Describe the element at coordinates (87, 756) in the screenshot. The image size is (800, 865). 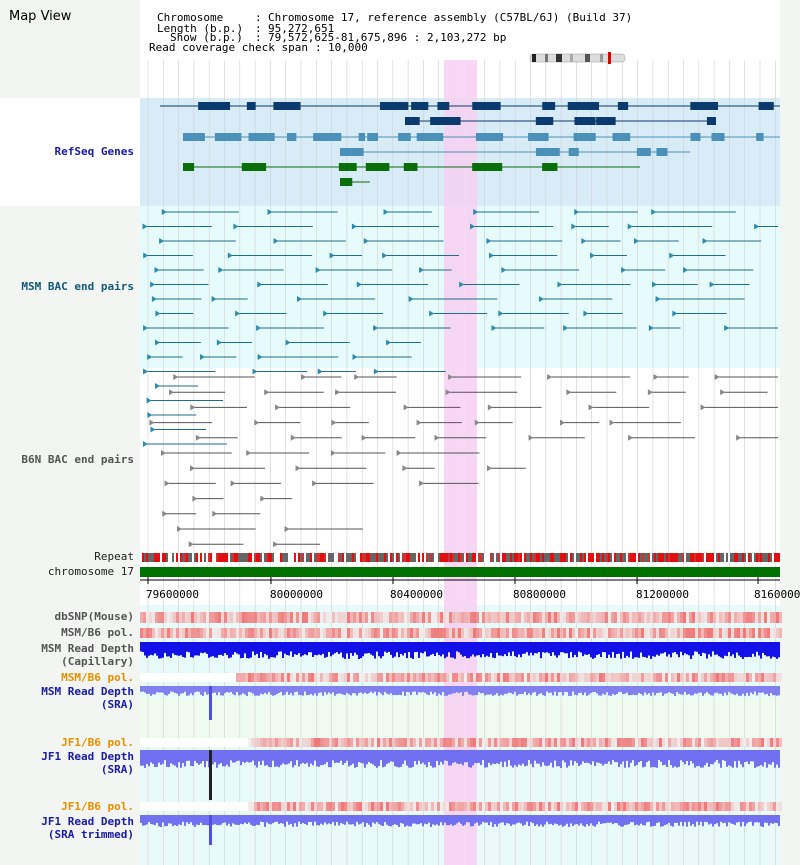
I see `track-label-jf1-depth-sra: JF1 Read Depth` at that location.